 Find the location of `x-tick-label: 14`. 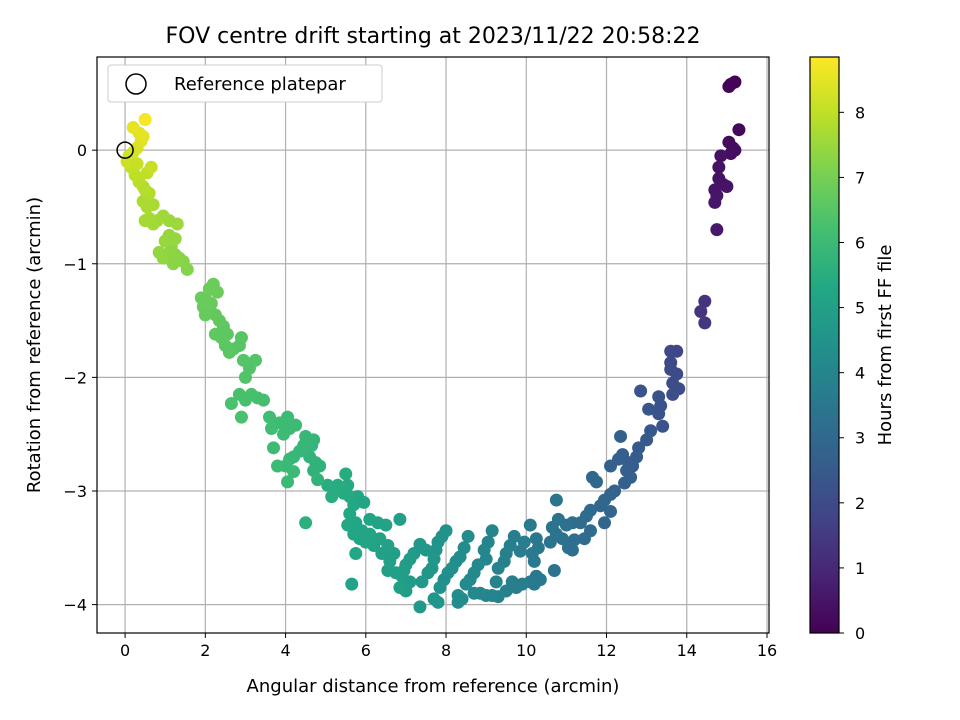

x-tick-label: 14 is located at coordinates (687, 650).